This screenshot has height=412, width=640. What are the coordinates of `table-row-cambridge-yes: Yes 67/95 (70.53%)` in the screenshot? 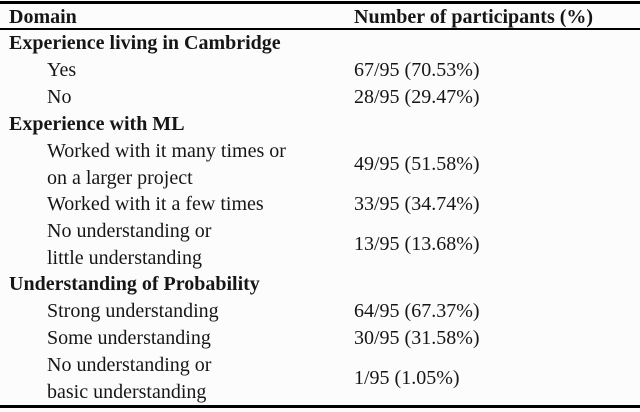 It's located at (320, 70).